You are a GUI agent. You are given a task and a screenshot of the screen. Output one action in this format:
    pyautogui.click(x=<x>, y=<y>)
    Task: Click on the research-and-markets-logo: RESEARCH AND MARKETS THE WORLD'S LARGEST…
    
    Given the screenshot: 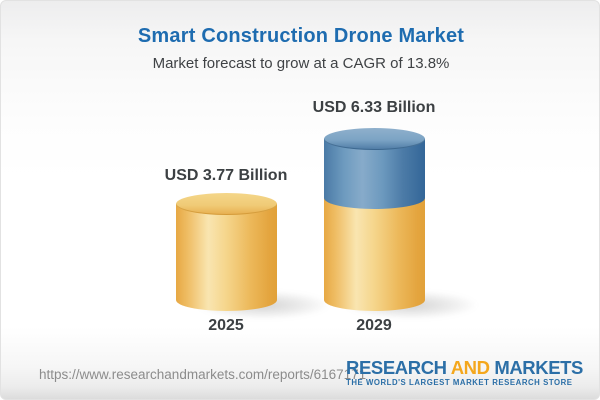 What is the action you would take?
    pyautogui.click(x=464, y=373)
    